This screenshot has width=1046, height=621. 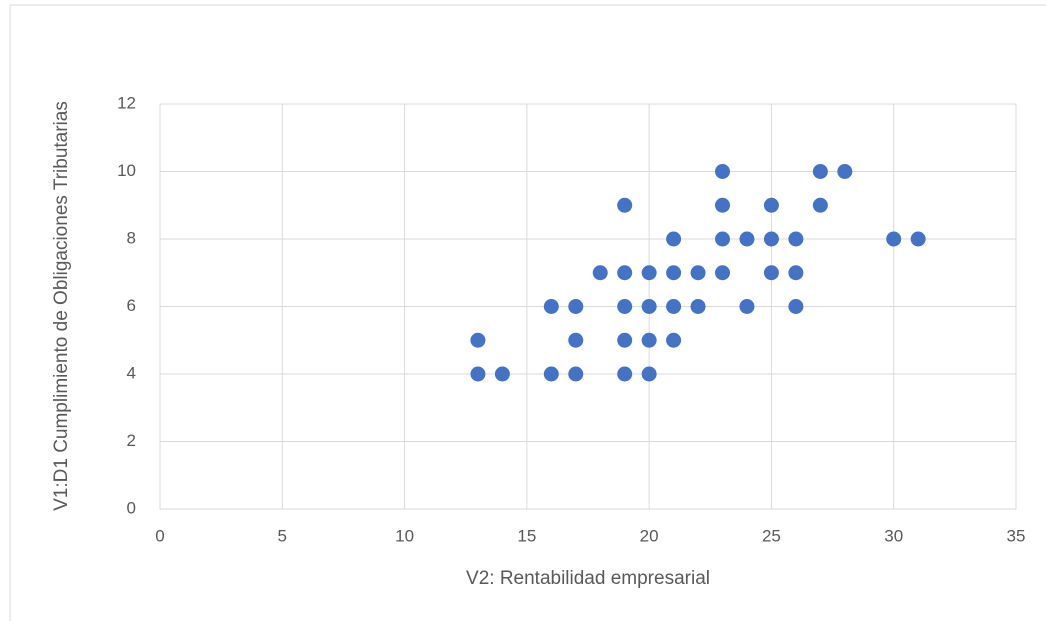 I want to click on x-tick-label: 5, so click(x=282, y=535).